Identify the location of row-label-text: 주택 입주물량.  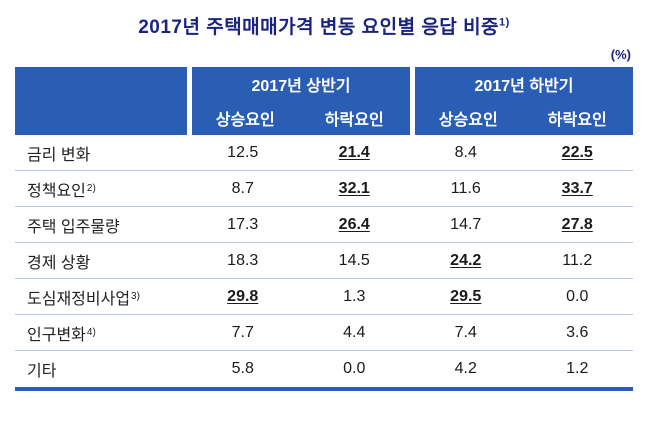
(73, 227).